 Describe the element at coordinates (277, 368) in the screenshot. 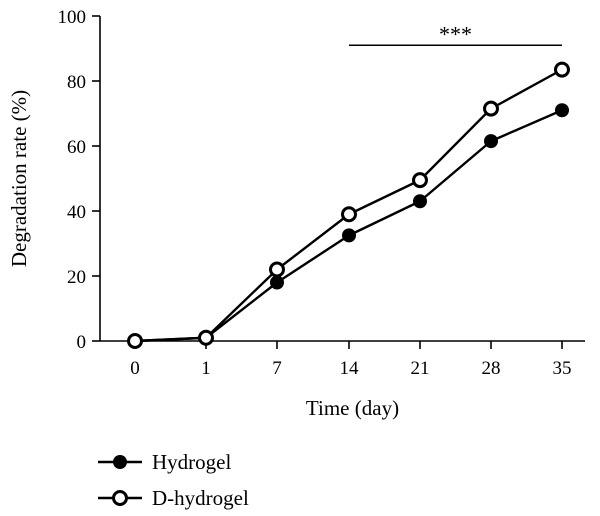

I see `x-tick-label-7: 7` at that location.